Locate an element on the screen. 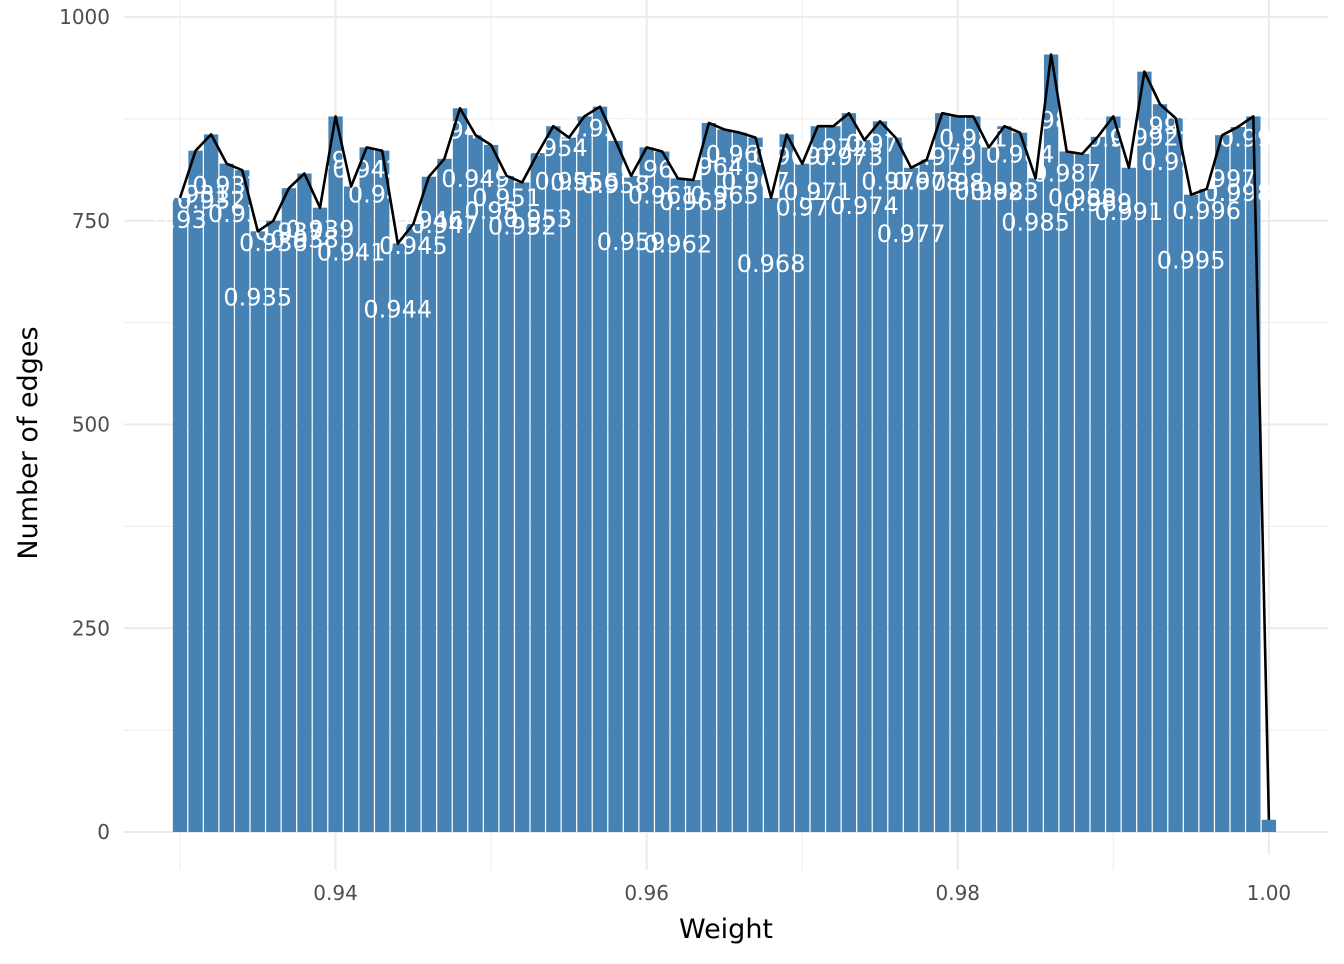  bar-value-label: 0.982 is located at coordinates (989, 191).